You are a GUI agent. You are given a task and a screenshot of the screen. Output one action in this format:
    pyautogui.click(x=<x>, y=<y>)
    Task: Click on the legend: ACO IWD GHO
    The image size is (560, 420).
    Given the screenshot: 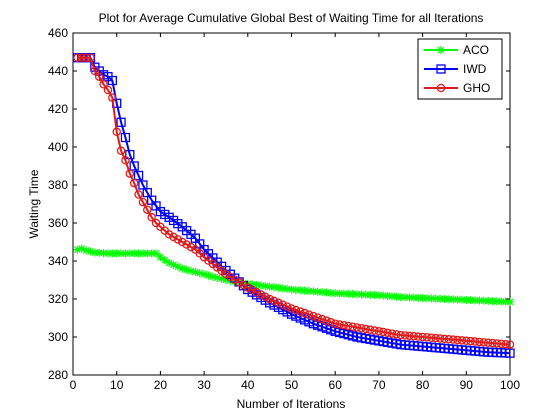 What is the action you would take?
    pyautogui.click(x=460, y=69)
    